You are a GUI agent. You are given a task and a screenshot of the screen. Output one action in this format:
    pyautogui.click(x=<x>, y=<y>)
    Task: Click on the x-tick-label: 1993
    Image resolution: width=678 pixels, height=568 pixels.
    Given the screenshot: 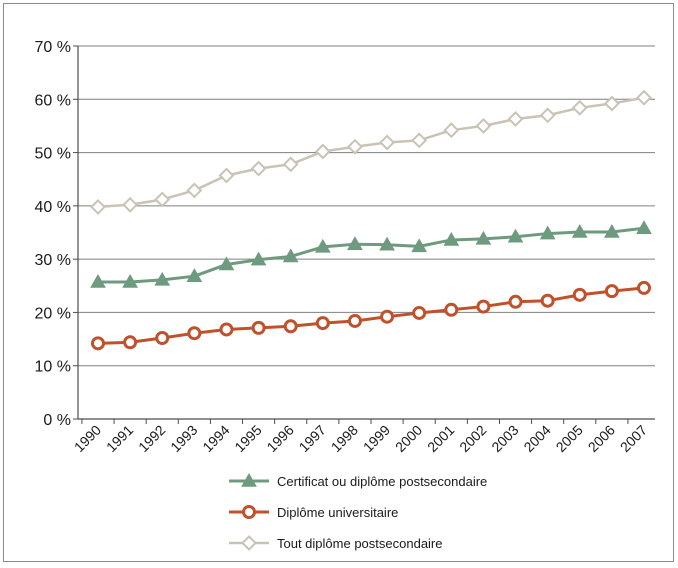 What is the action you would take?
    pyautogui.click(x=183, y=438)
    